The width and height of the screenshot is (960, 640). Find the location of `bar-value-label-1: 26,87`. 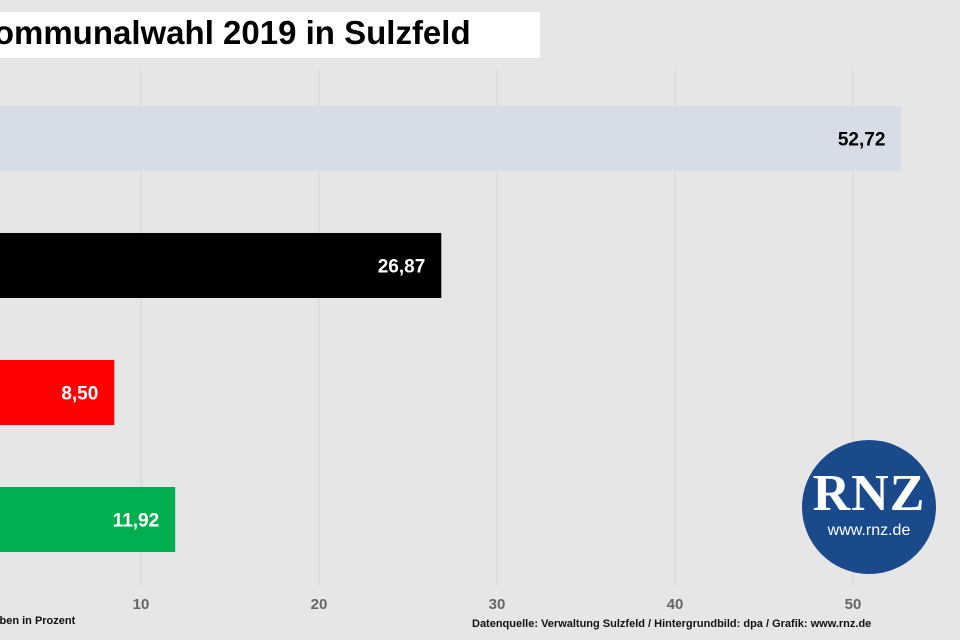

bar-value-label-1: 26,87 is located at coordinates (402, 267).